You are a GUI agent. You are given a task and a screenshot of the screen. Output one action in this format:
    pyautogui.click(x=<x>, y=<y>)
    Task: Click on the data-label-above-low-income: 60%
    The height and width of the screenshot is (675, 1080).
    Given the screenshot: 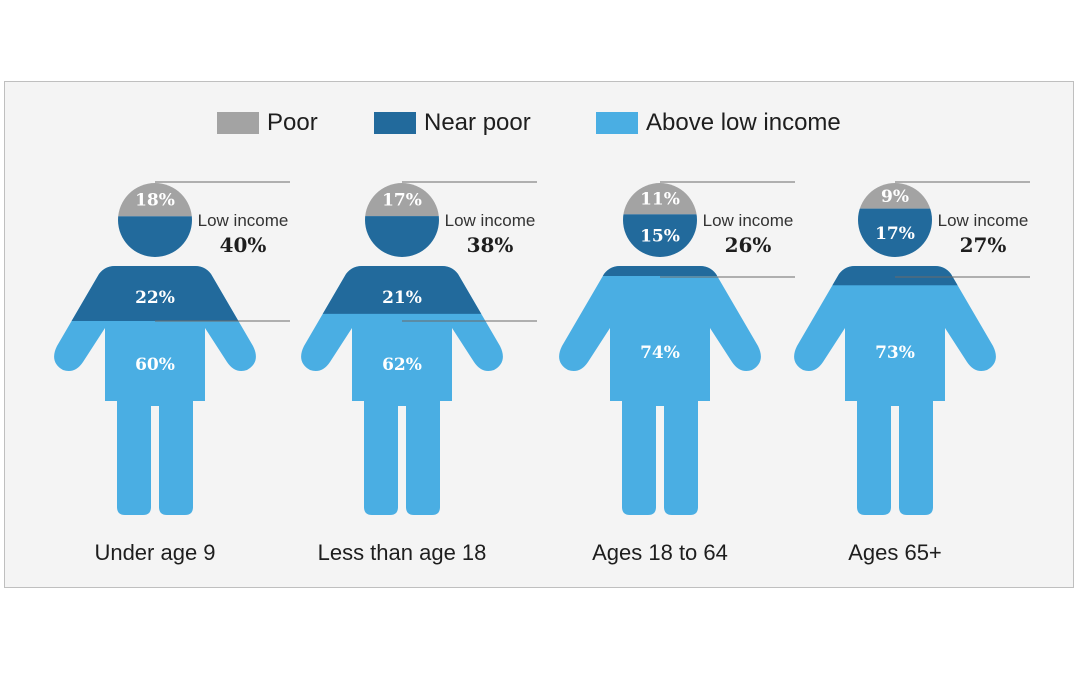 What is the action you would take?
    pyautogui.click(x=155, y=365)
    